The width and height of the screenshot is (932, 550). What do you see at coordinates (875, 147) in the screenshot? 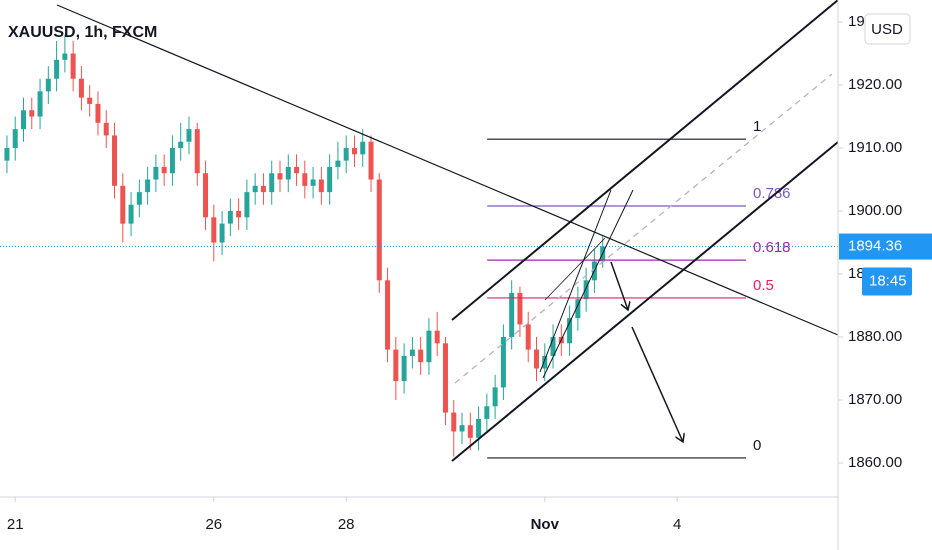
I see `y-tick-label: 1910.00` at bounding box center [875, 147].